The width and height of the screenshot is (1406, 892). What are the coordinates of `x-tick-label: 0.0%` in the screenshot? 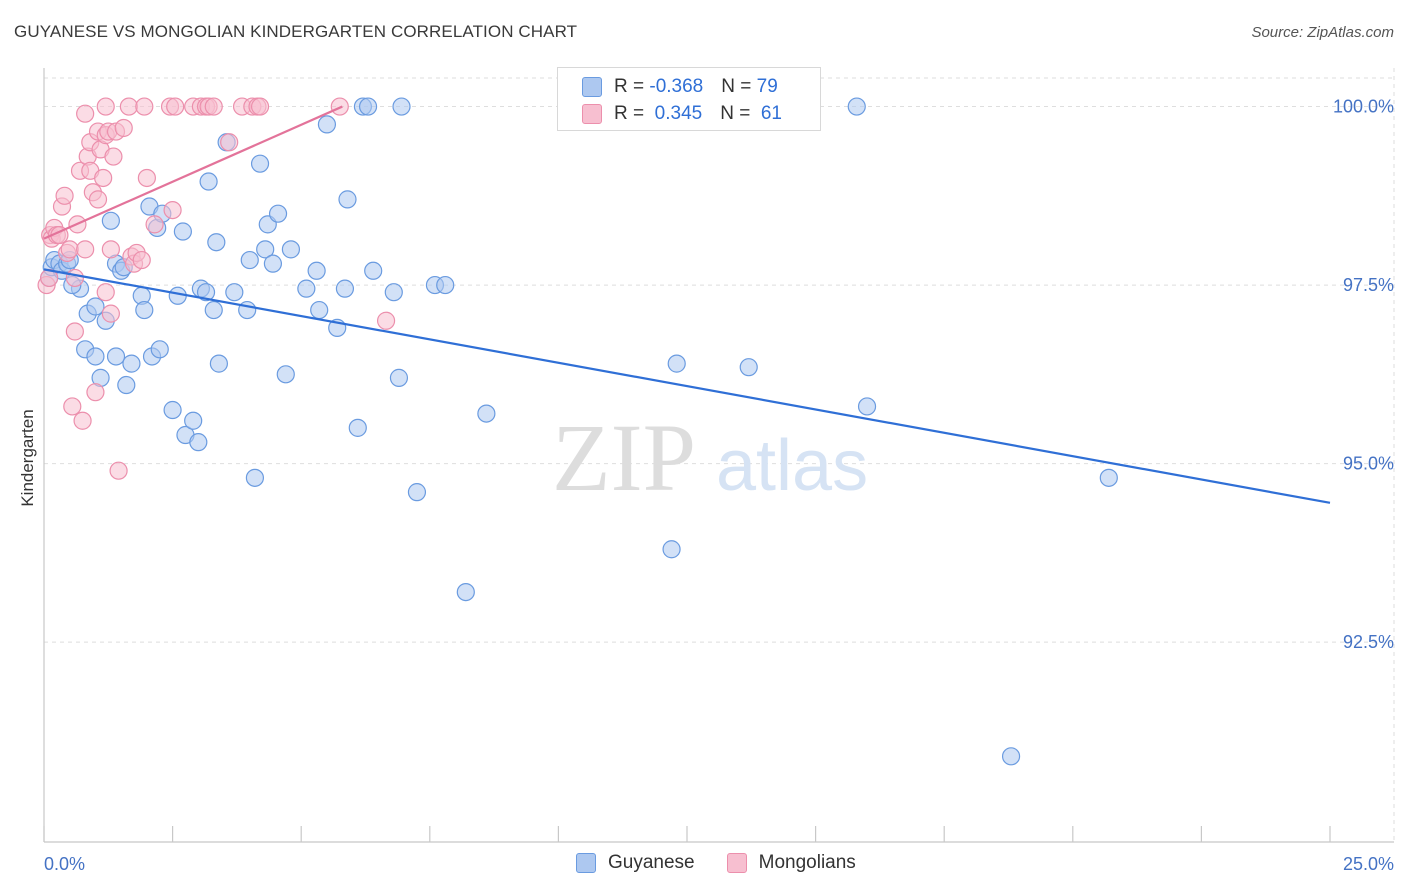 It's located at (64, 864).